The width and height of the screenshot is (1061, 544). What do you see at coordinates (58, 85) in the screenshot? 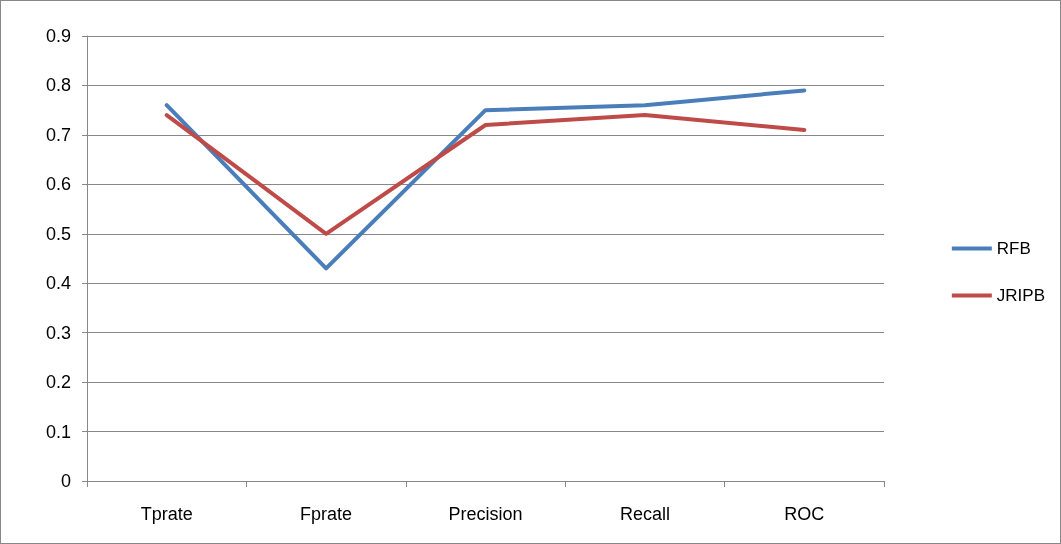
I see `y-tick-label: 0.8` at bounding box center [58, 85].